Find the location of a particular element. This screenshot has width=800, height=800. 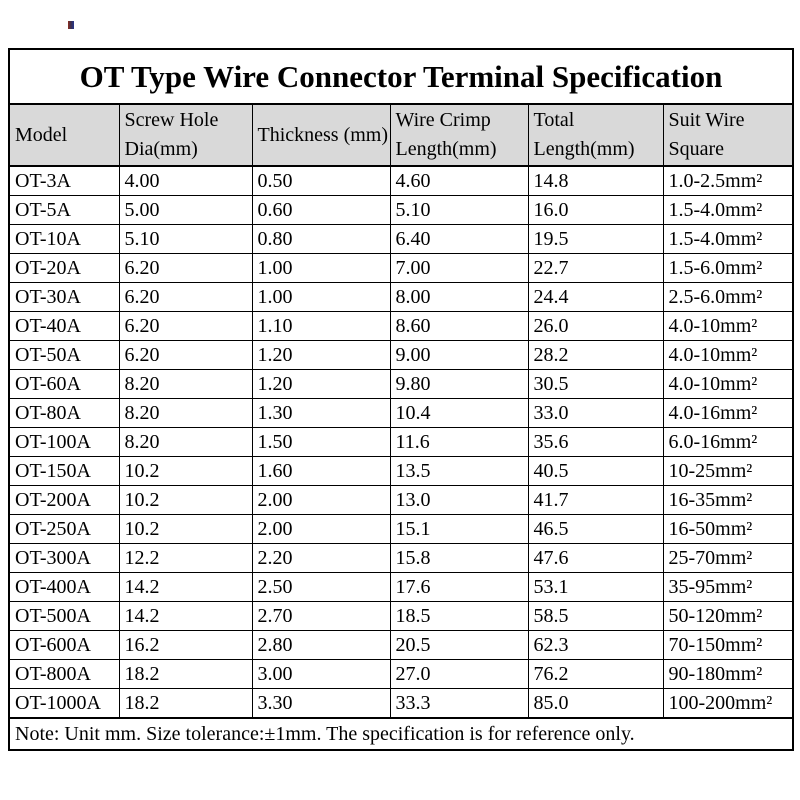

cell-model: OT-10A is located at coordinates (64, 239).